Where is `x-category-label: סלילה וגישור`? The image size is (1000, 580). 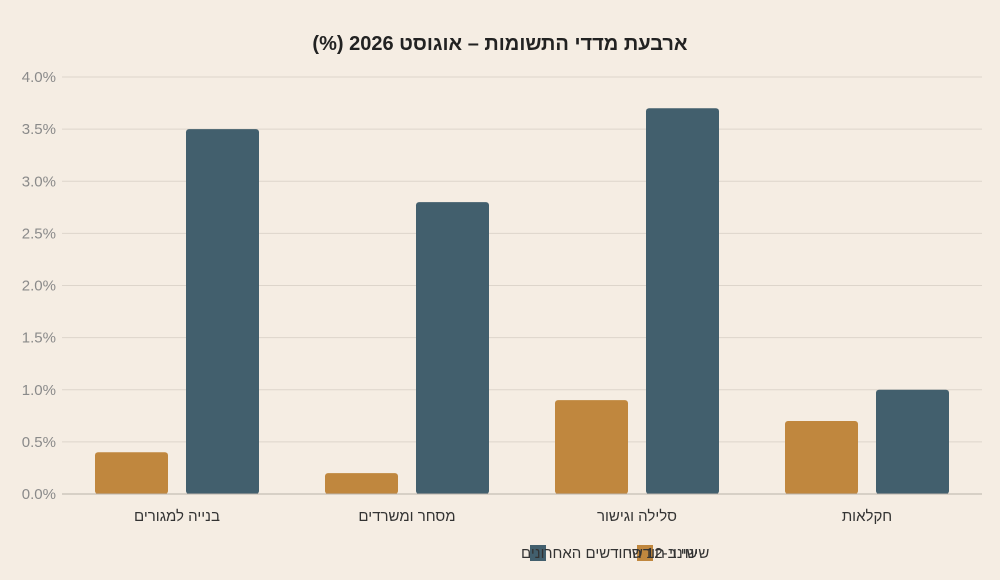 x-category-label: סלילה וגישור is located at coordinates (637, 516).